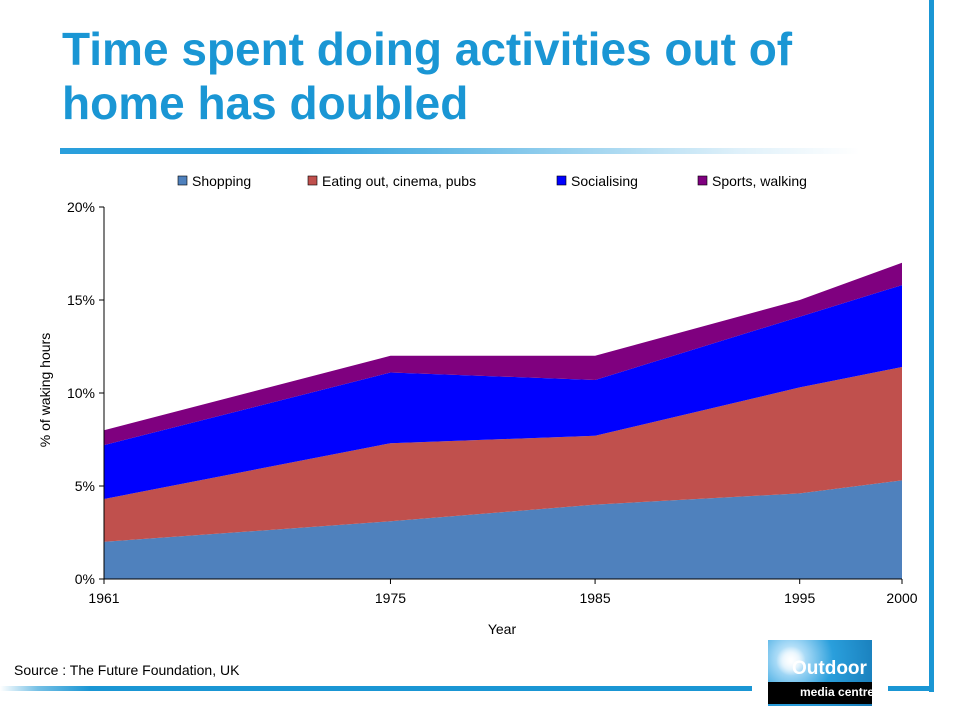 This screenshot has height=720, width=960. What do you see at coordinates (901, 598) in the screenshot?
I see `x-tick-label: 2000` at bounding box center [901, 598].